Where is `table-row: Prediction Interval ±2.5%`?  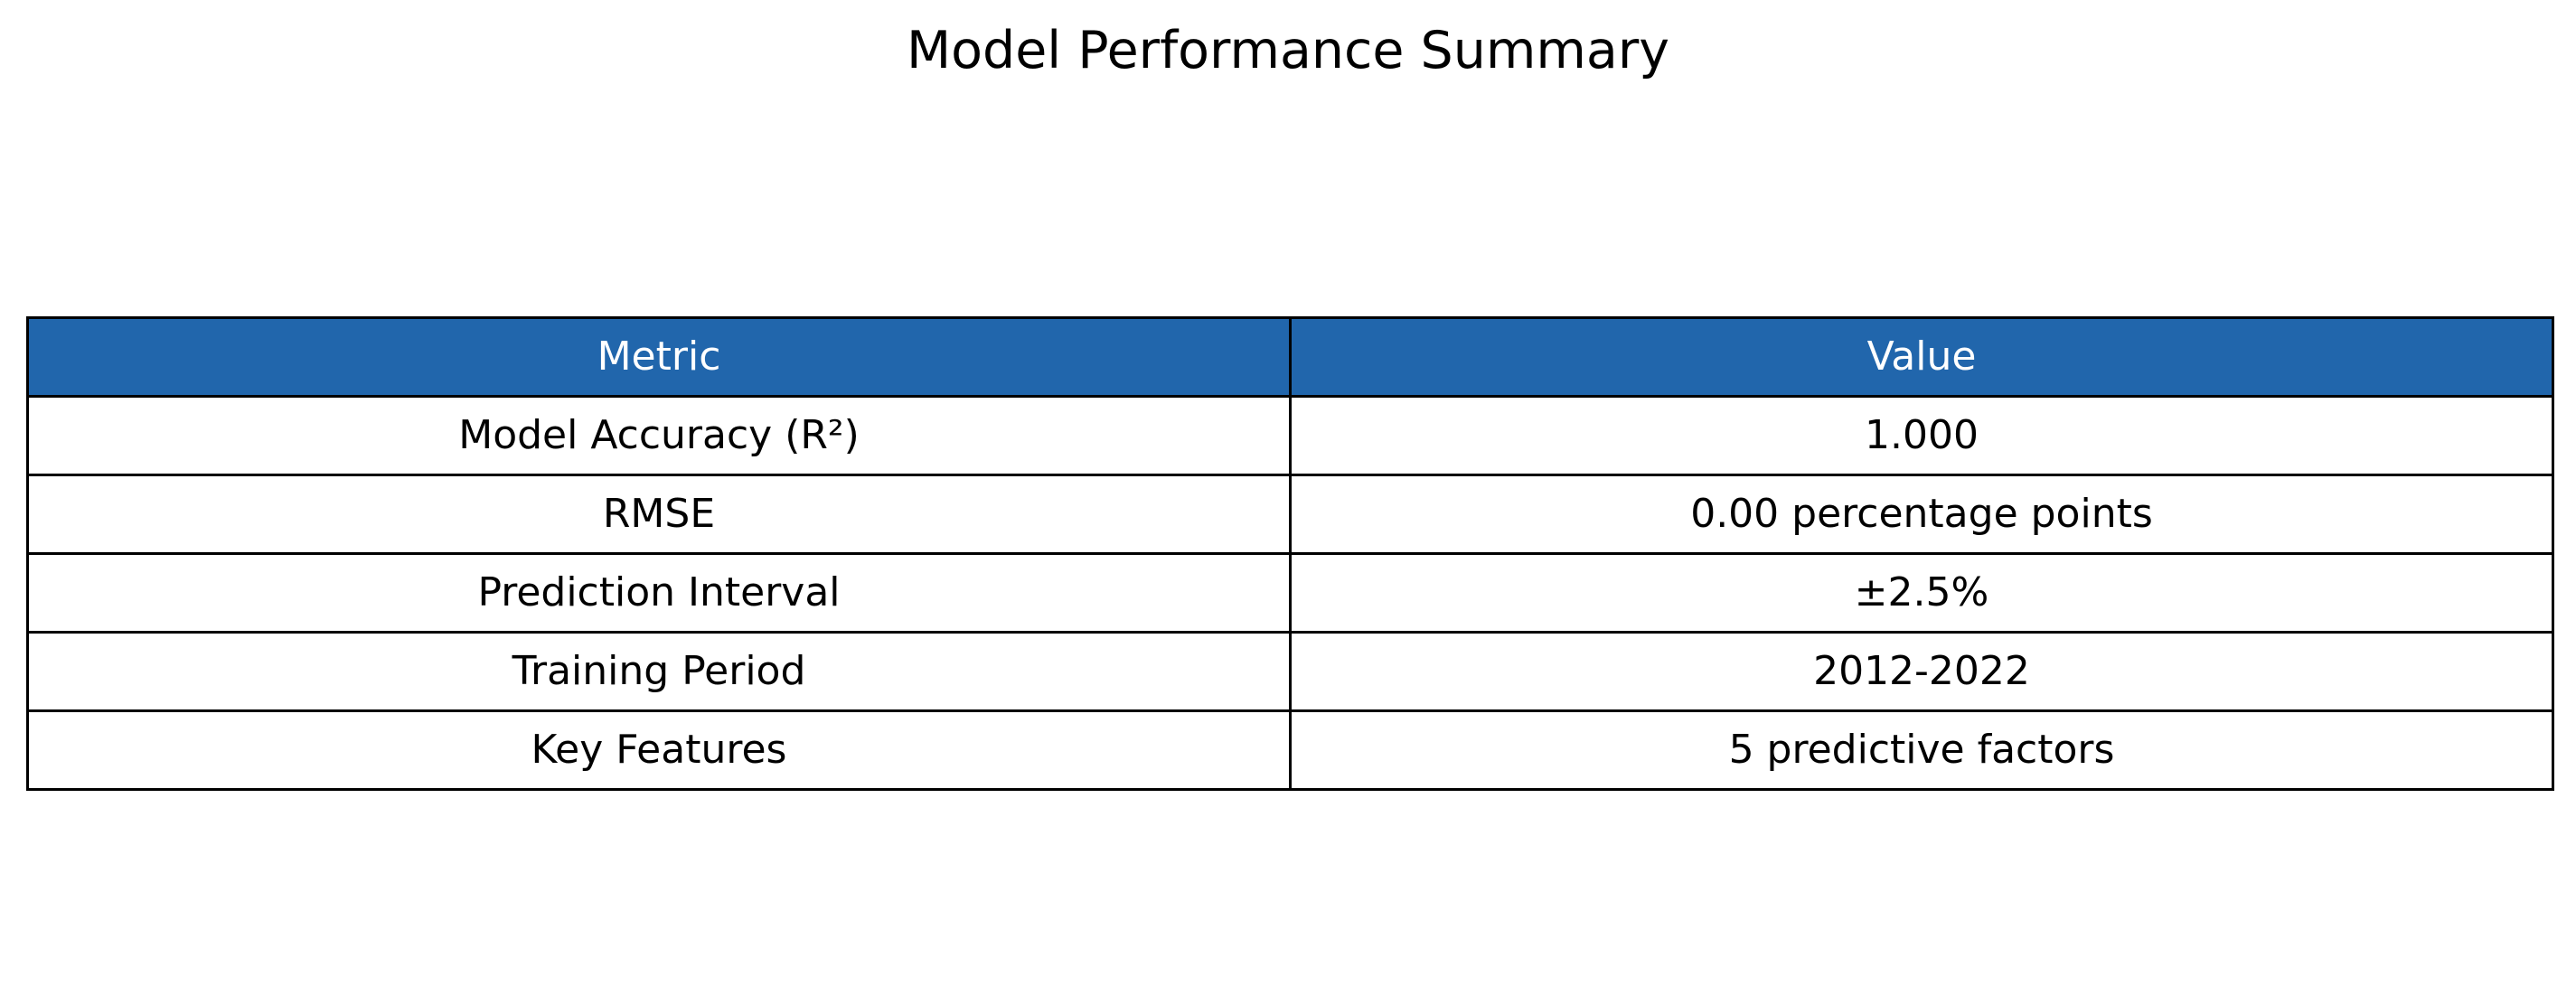
table-row: Prediction Interval ±2.5% is located at coordinates (1290, 593).